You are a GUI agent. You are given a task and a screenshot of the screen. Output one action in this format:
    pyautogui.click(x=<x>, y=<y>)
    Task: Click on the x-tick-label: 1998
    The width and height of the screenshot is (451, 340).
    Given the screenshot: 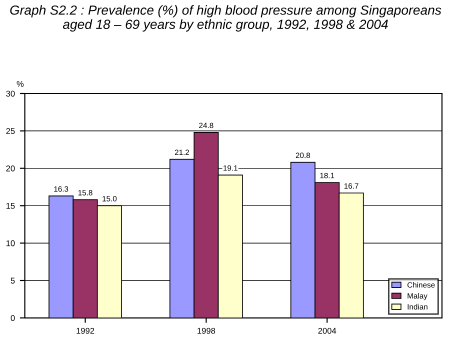 What is the action you would take?
    pyautogui.click(x=207, y=331)
    